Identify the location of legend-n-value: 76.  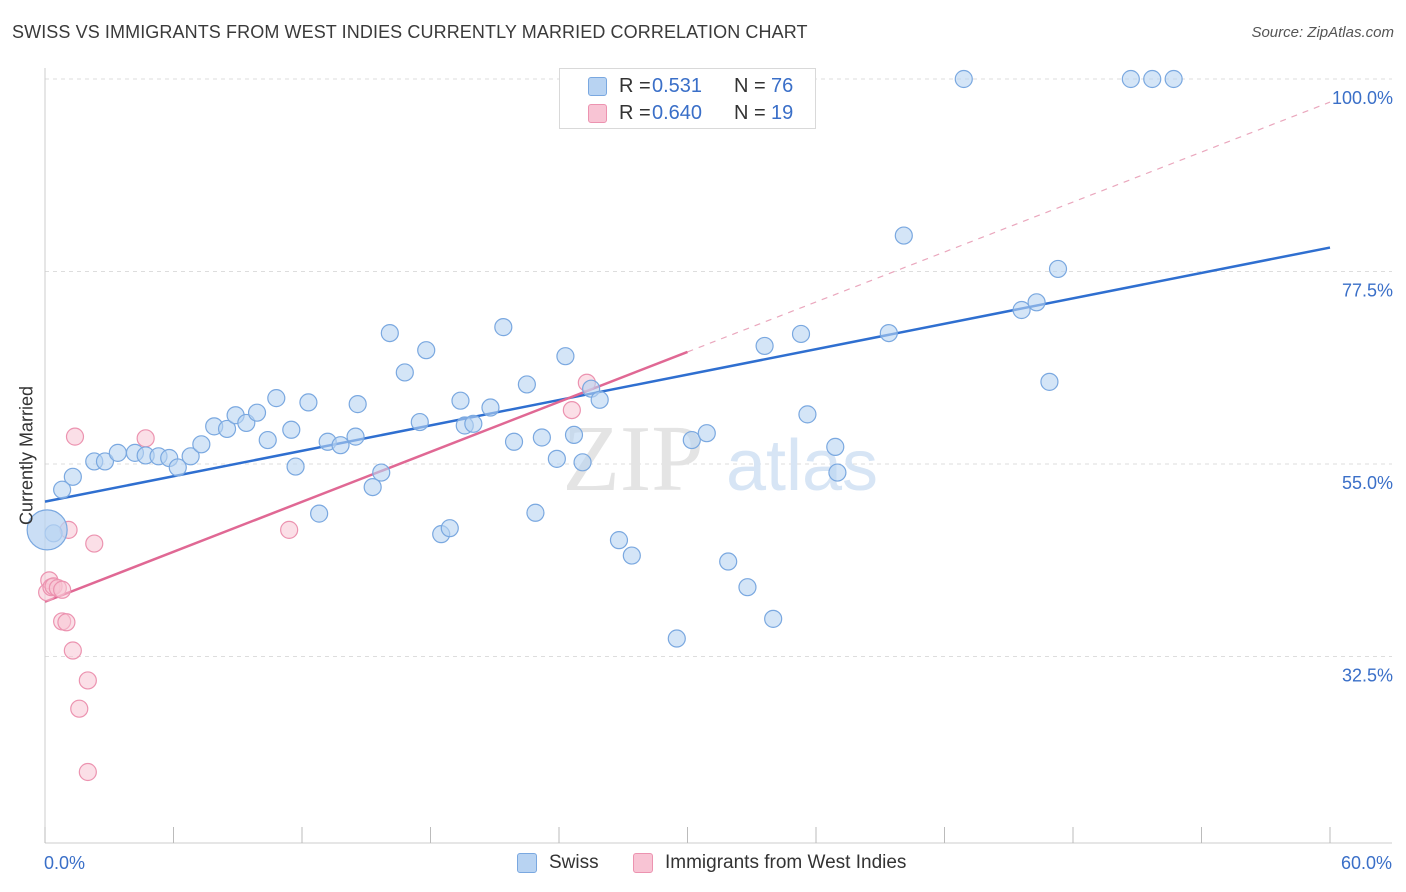
(782, 86).